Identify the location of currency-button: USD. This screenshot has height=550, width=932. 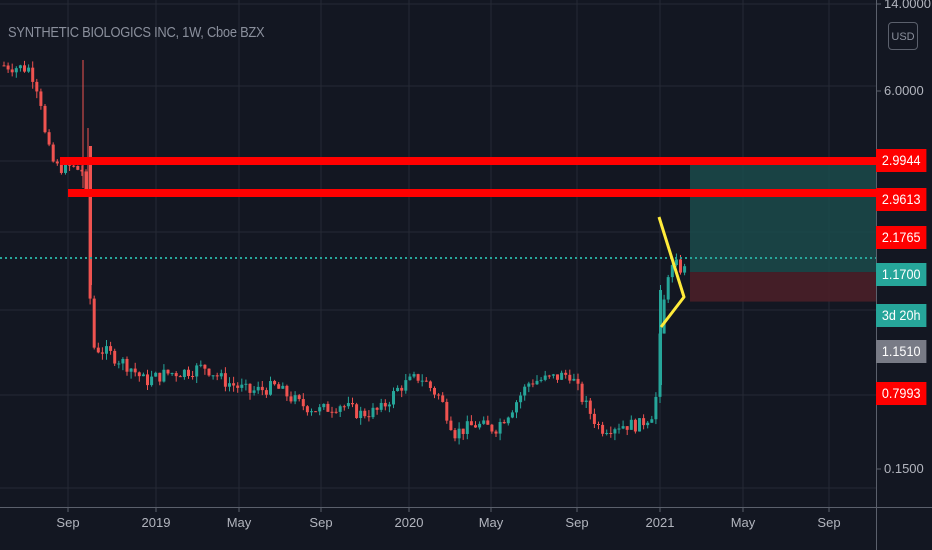
(903, 36).